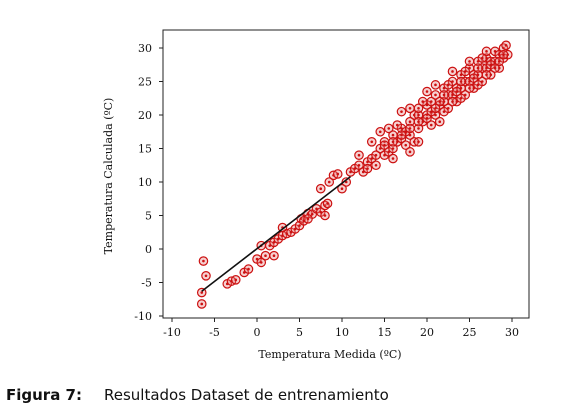 This screenshot has width=565, height=415. I want to click on y-tick-label: 10, so click(145, 182).